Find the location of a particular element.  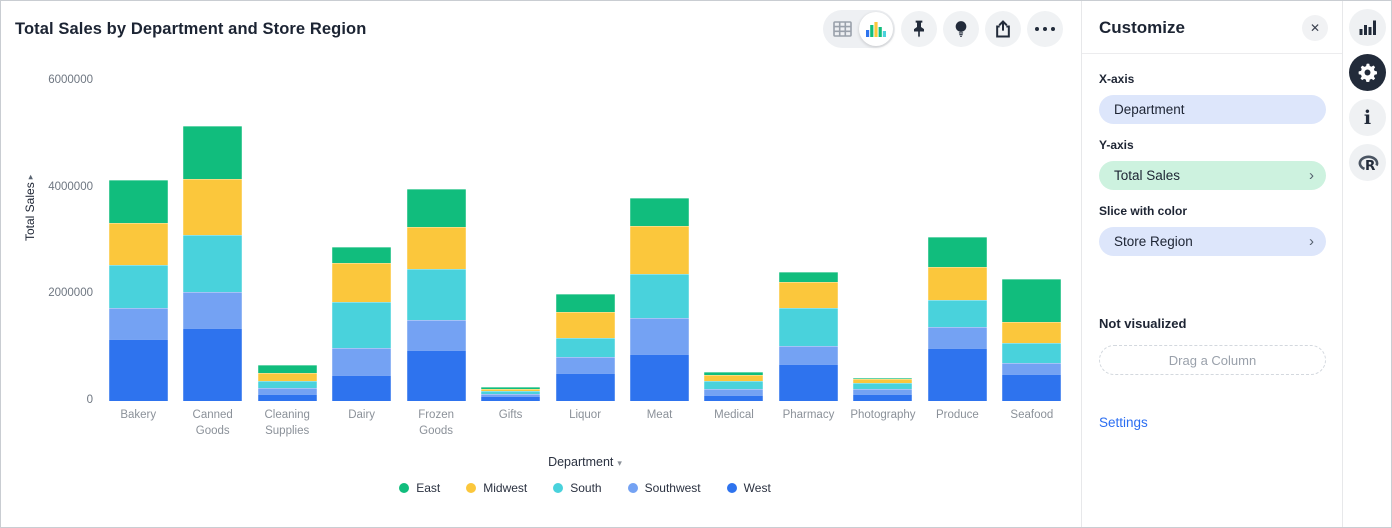

bar-segment-bakery-west is located at coordinates (138, 370).